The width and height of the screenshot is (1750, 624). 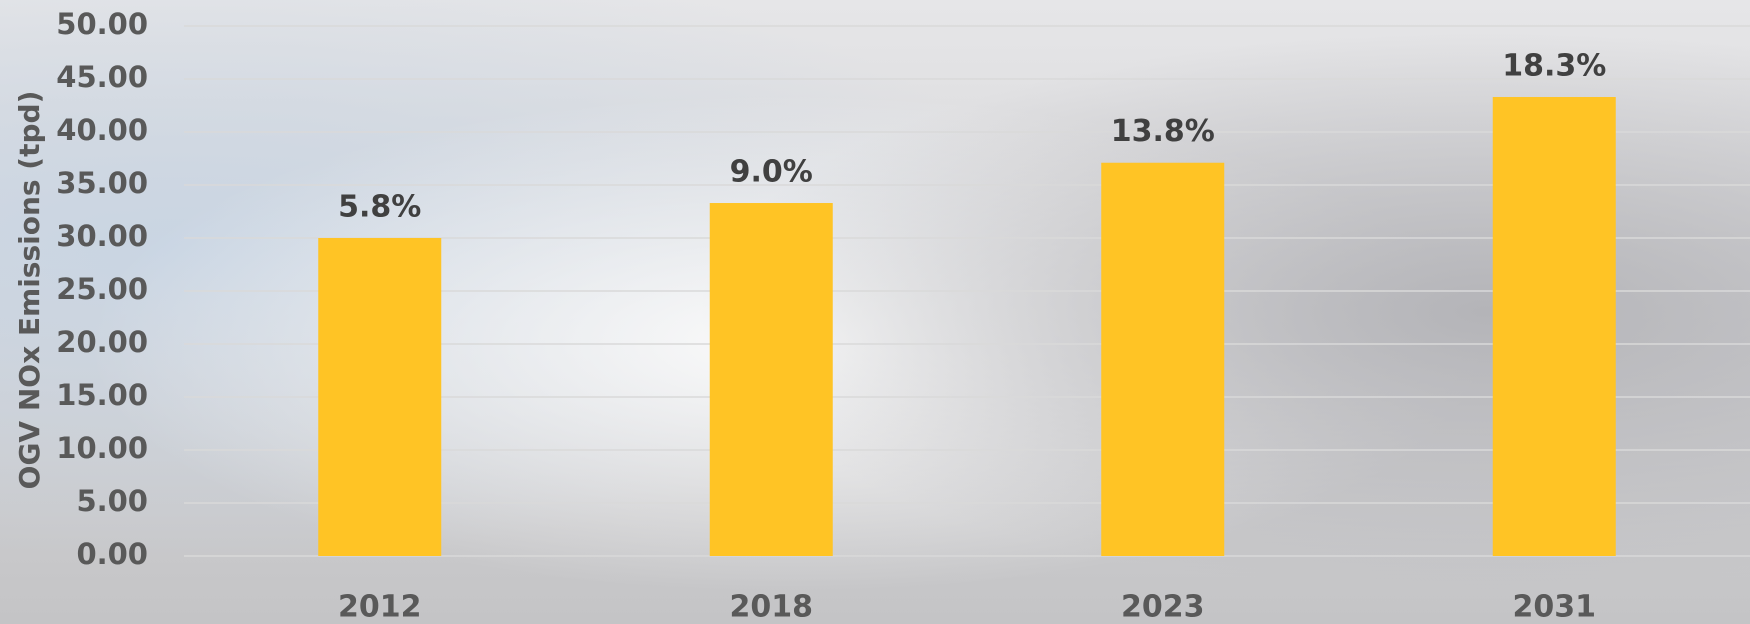 What do you see at coordinates (102, 236) in the screenshot?
I see `y-tick-label: 30.00` at bounding box center [102, 236].